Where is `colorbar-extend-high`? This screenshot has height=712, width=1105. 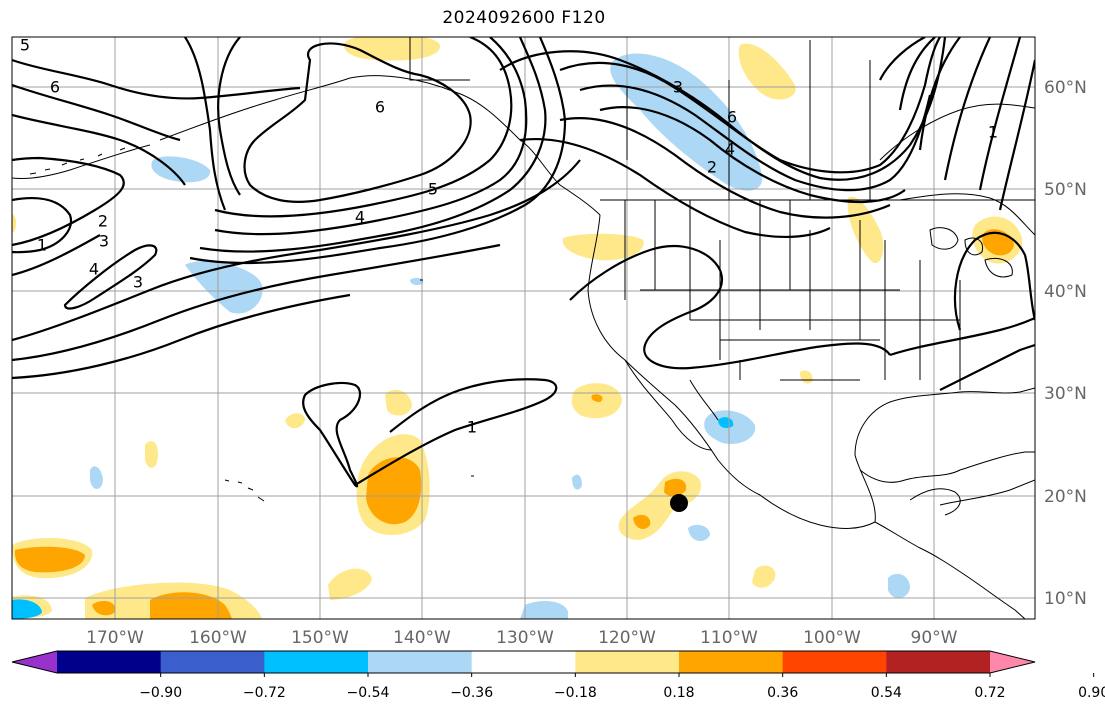 colorbar-extend-high is located at coordinates (1012, 662).